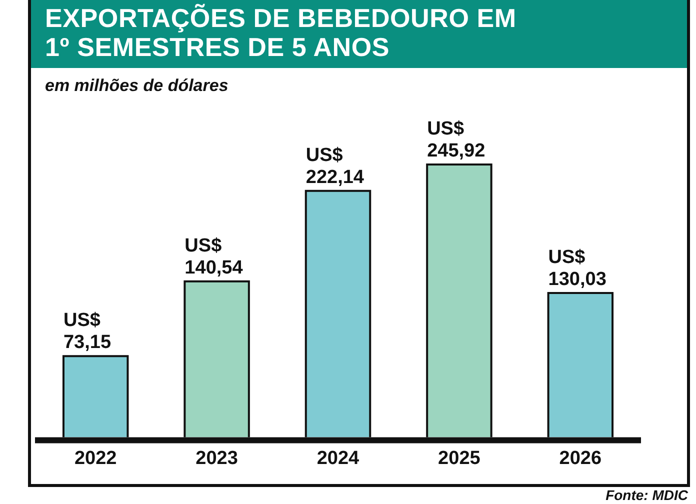 This screenshot has width=696, height=504. What do you see at coordinates (338, 458) in the screenshot?
I see `x-tick-label: 2024` at bounding box center [338, 458].